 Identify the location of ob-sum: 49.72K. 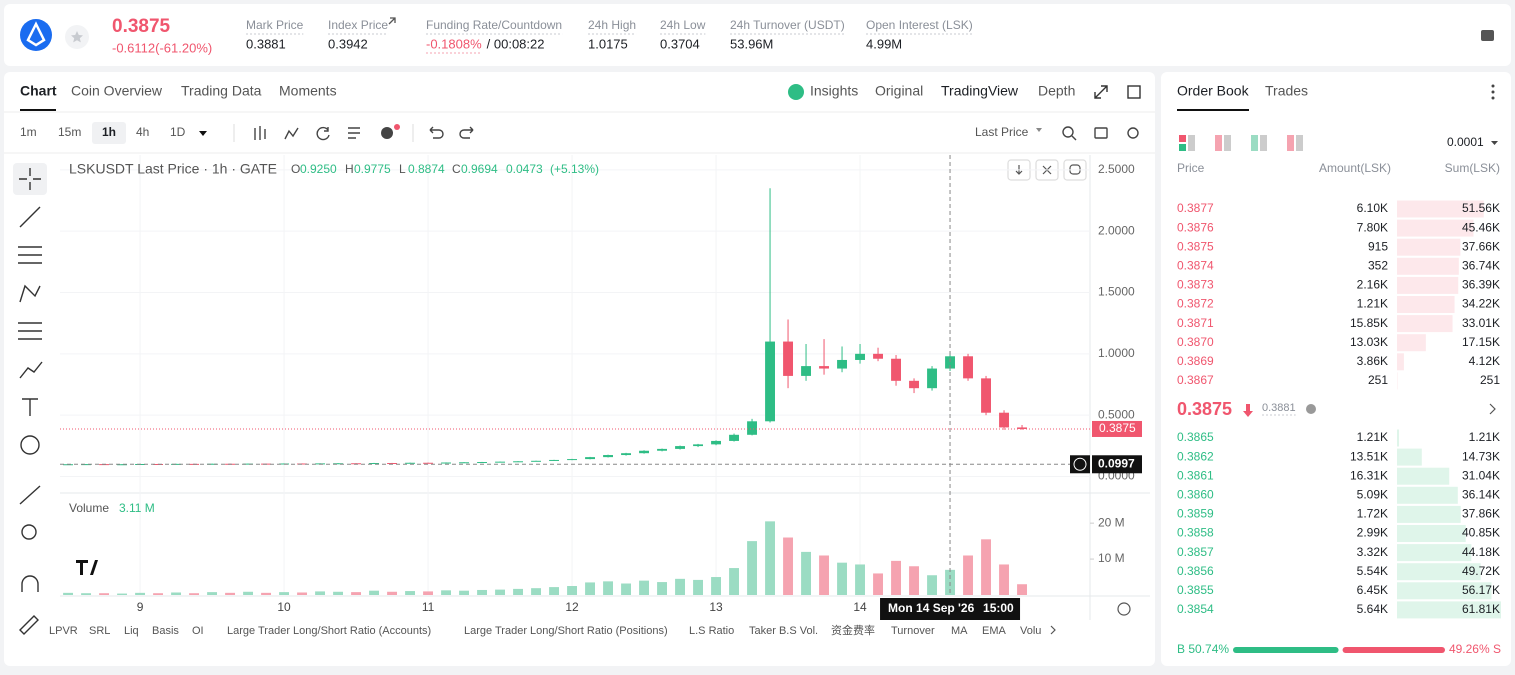
(1481, 571).